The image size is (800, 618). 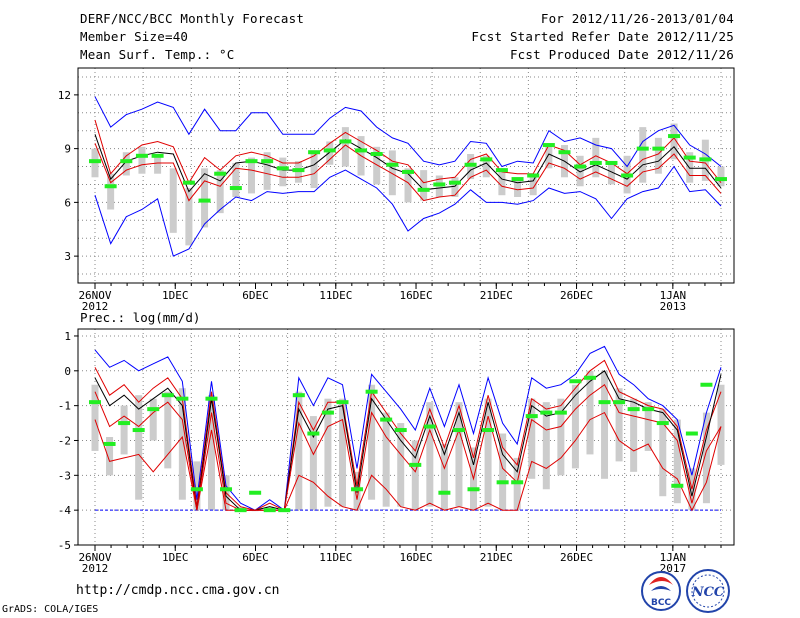 I want to click on x-tick-label: 1DEC, so click(x=175, y=295).